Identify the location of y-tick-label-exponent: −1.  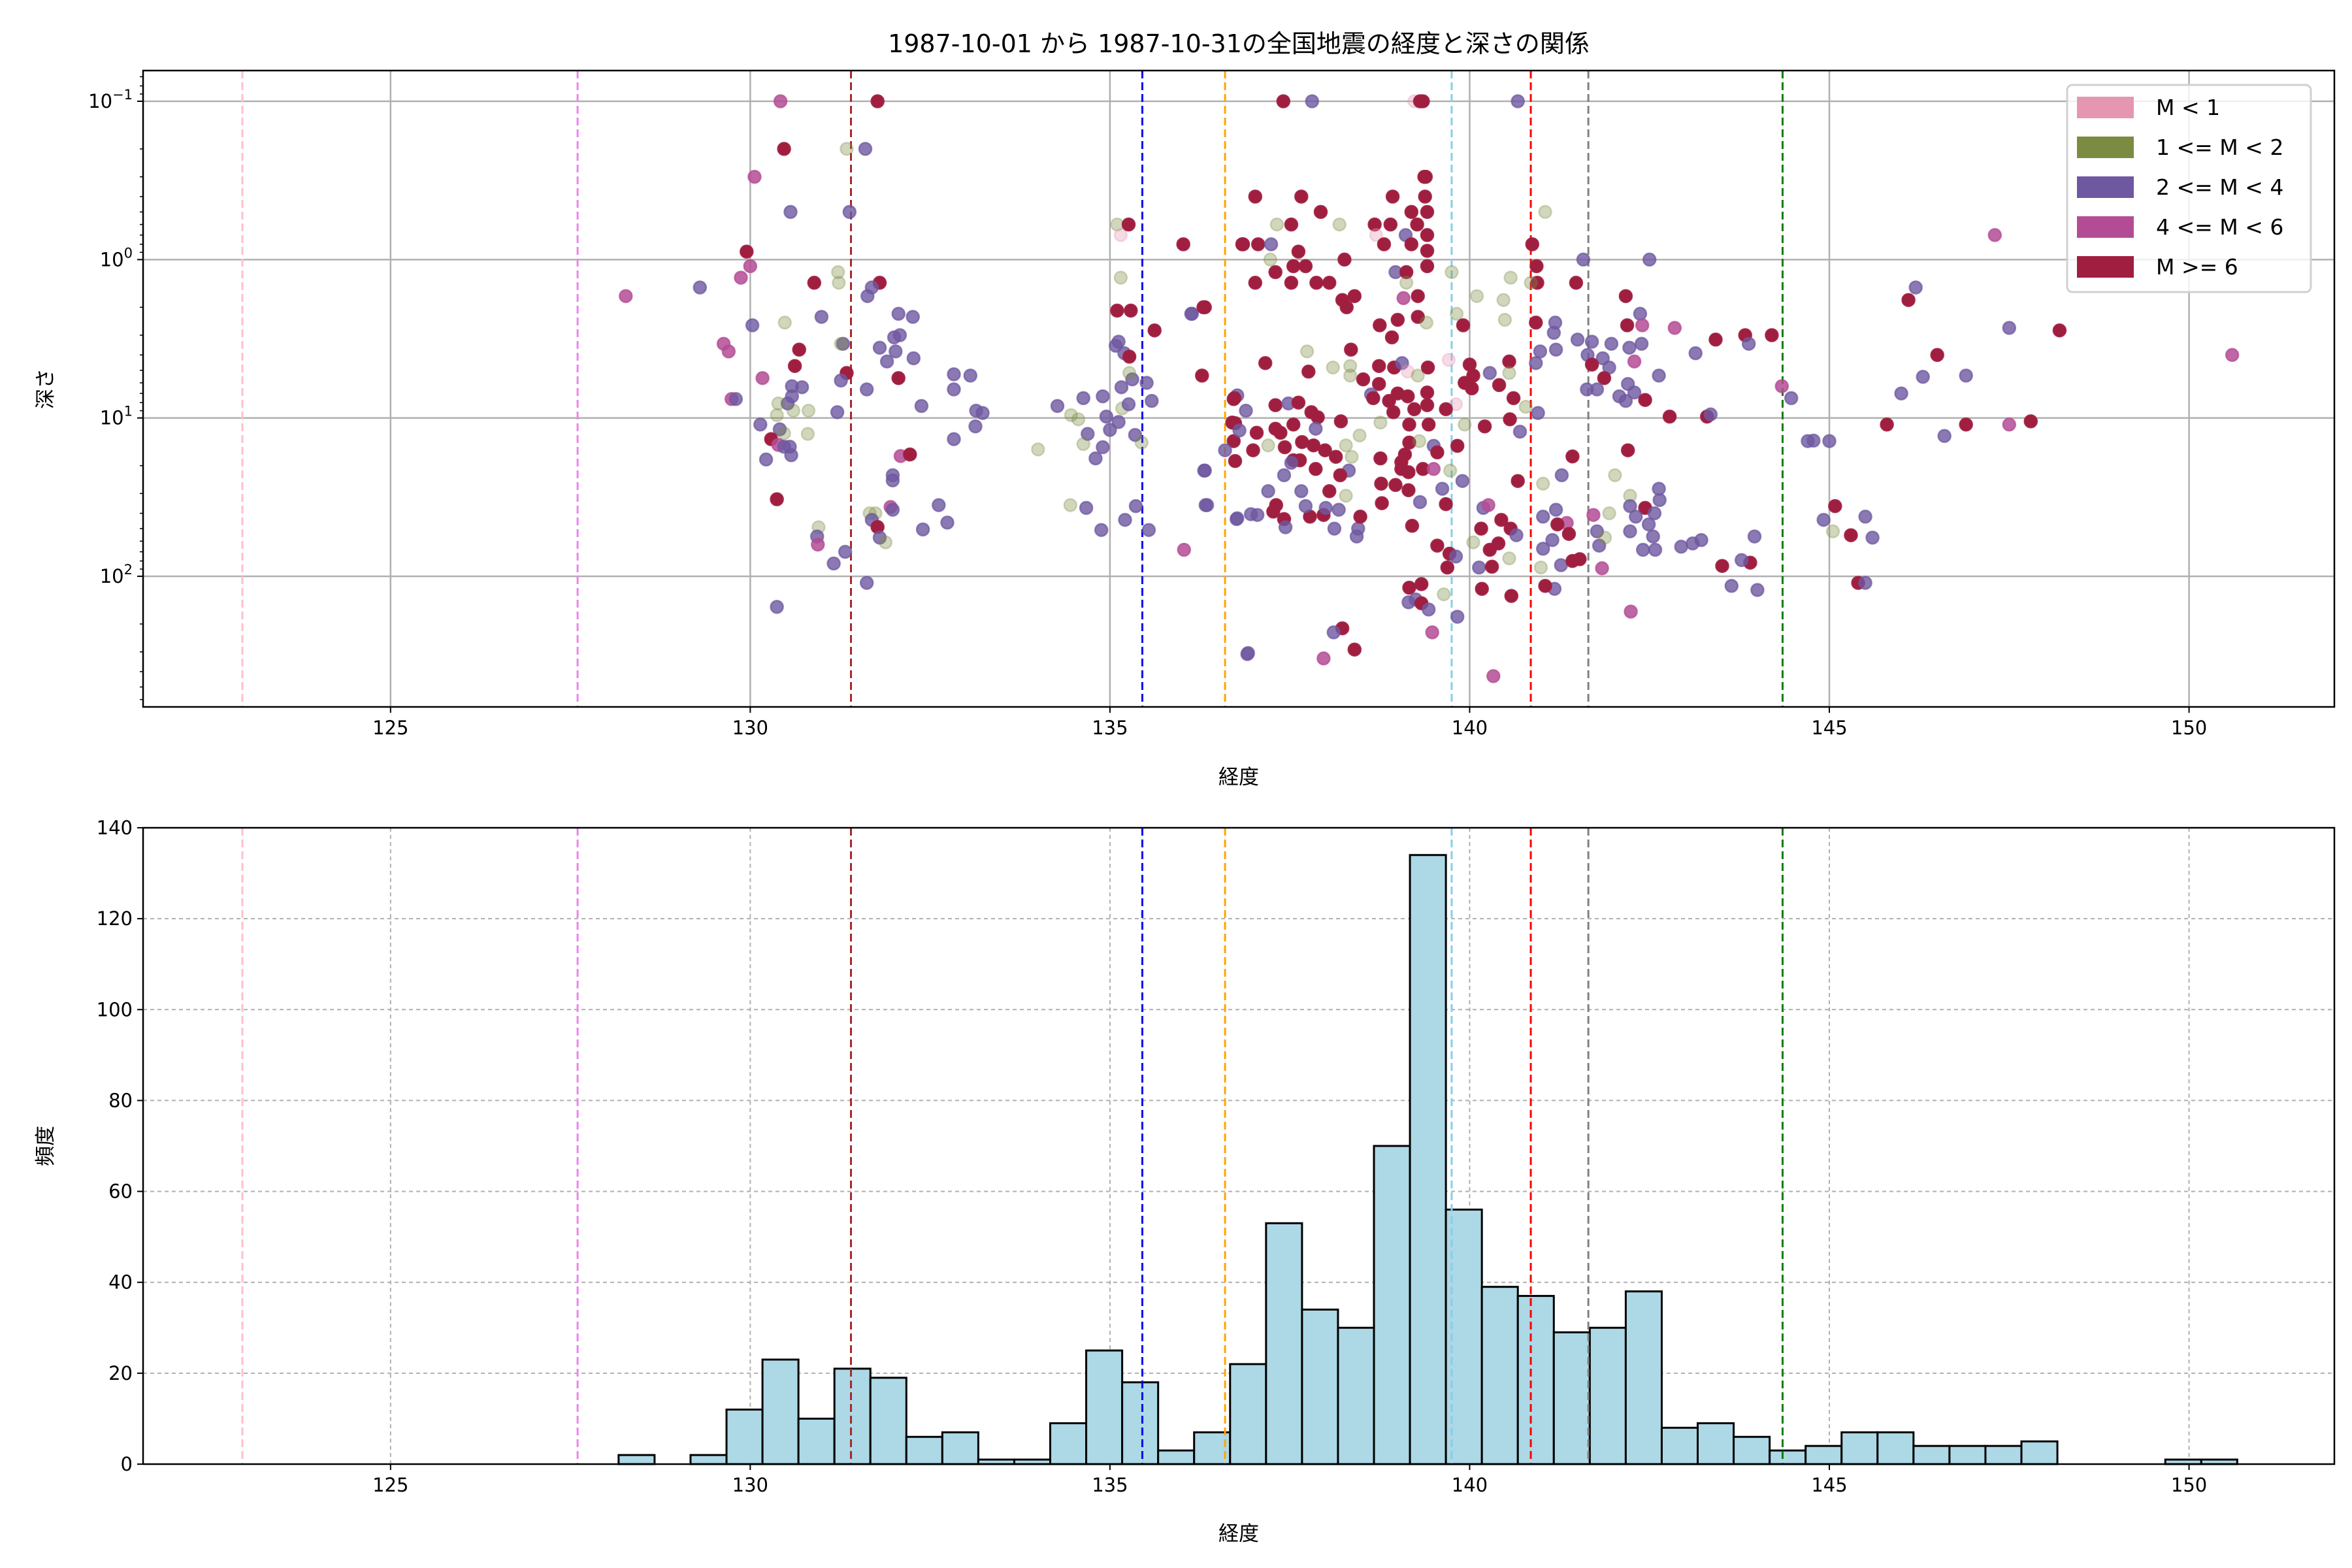
(122, 95).